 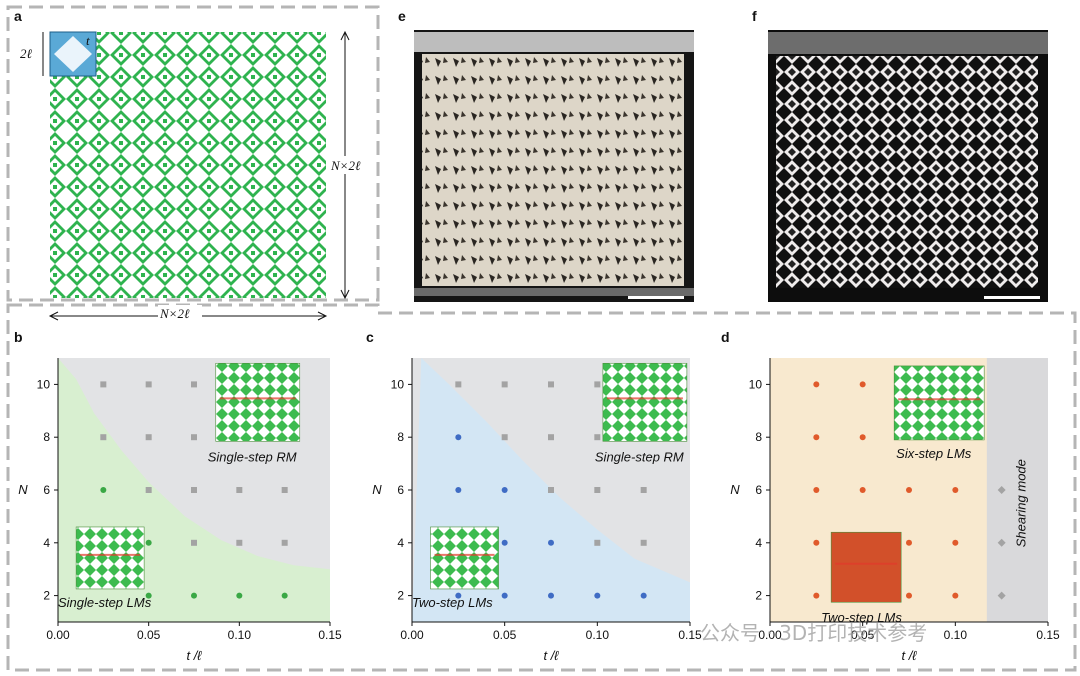 I want to click on y-tick-label: 2, so click(x=758, y=596).